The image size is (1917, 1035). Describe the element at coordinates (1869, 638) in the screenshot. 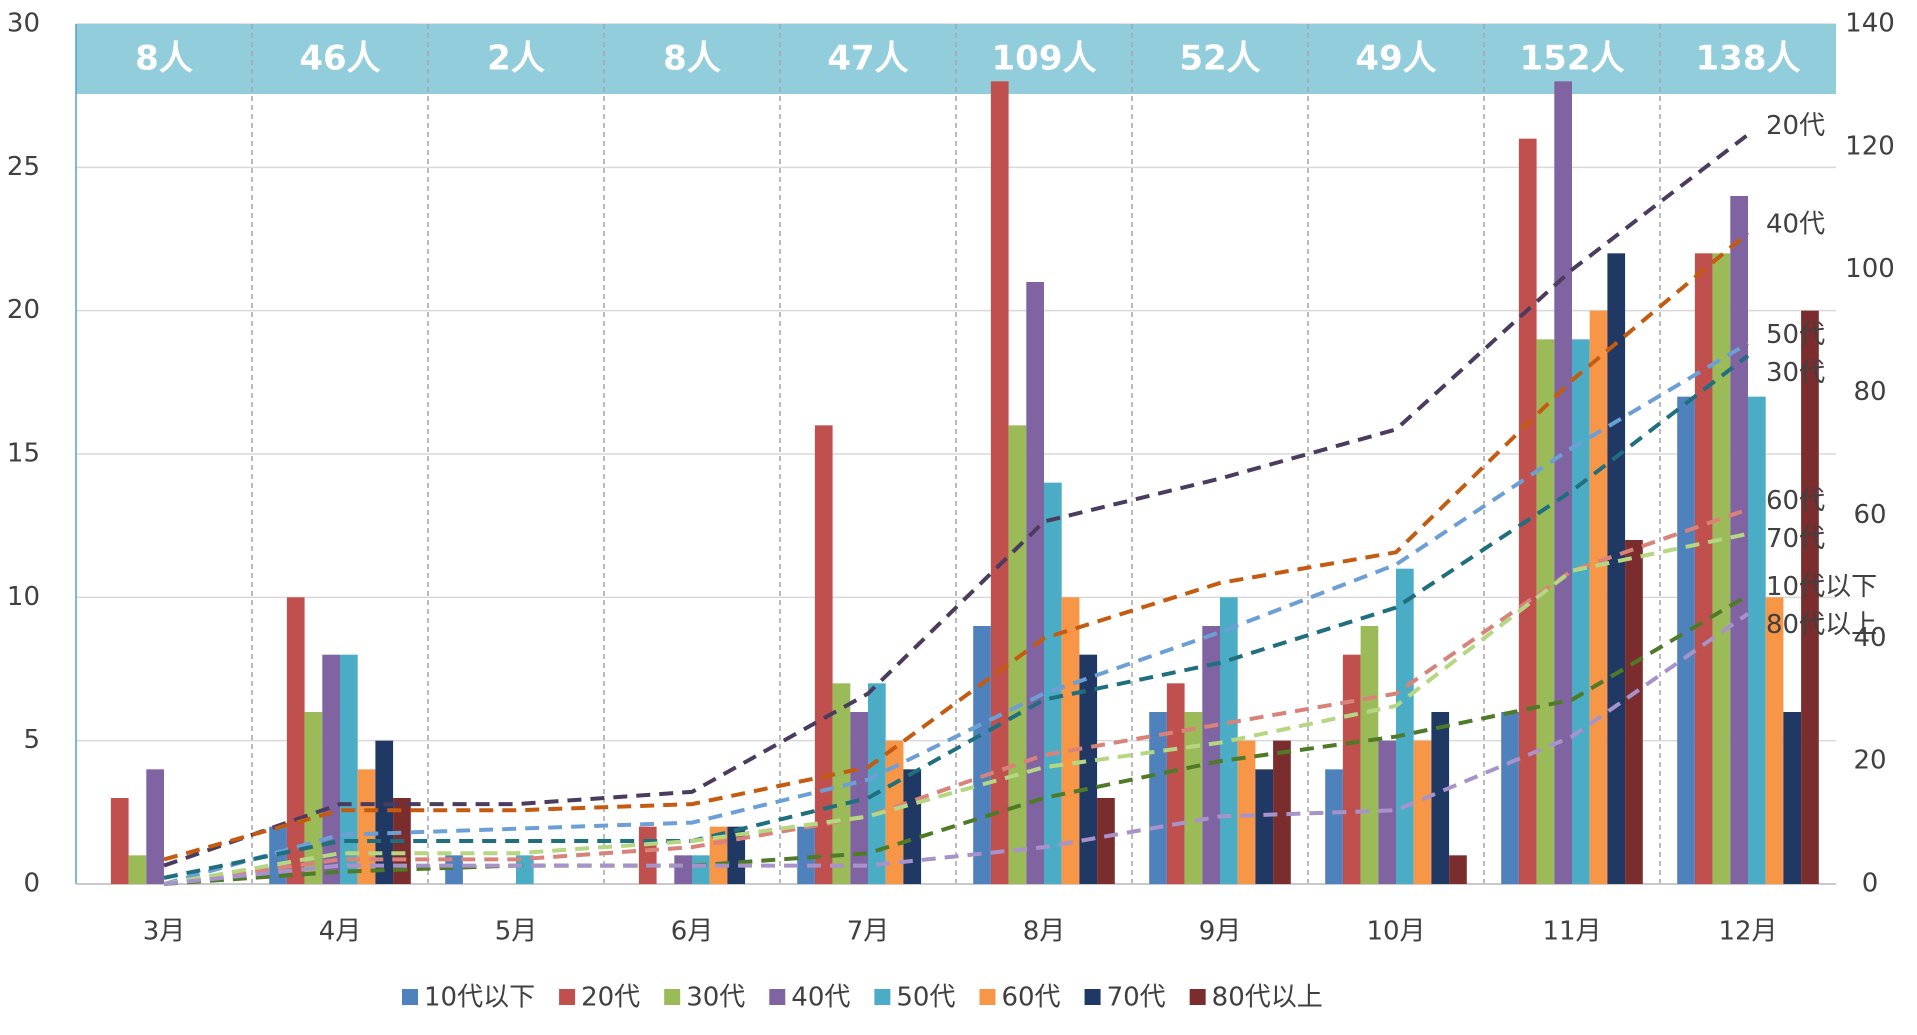

I see `y2-tick-label: 40` at that location.